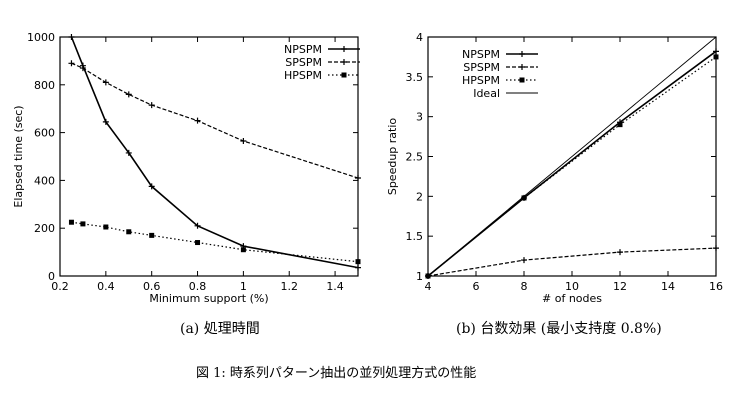  I want to click on chart-a-legend-label: SPSPM, so click(303, 62).